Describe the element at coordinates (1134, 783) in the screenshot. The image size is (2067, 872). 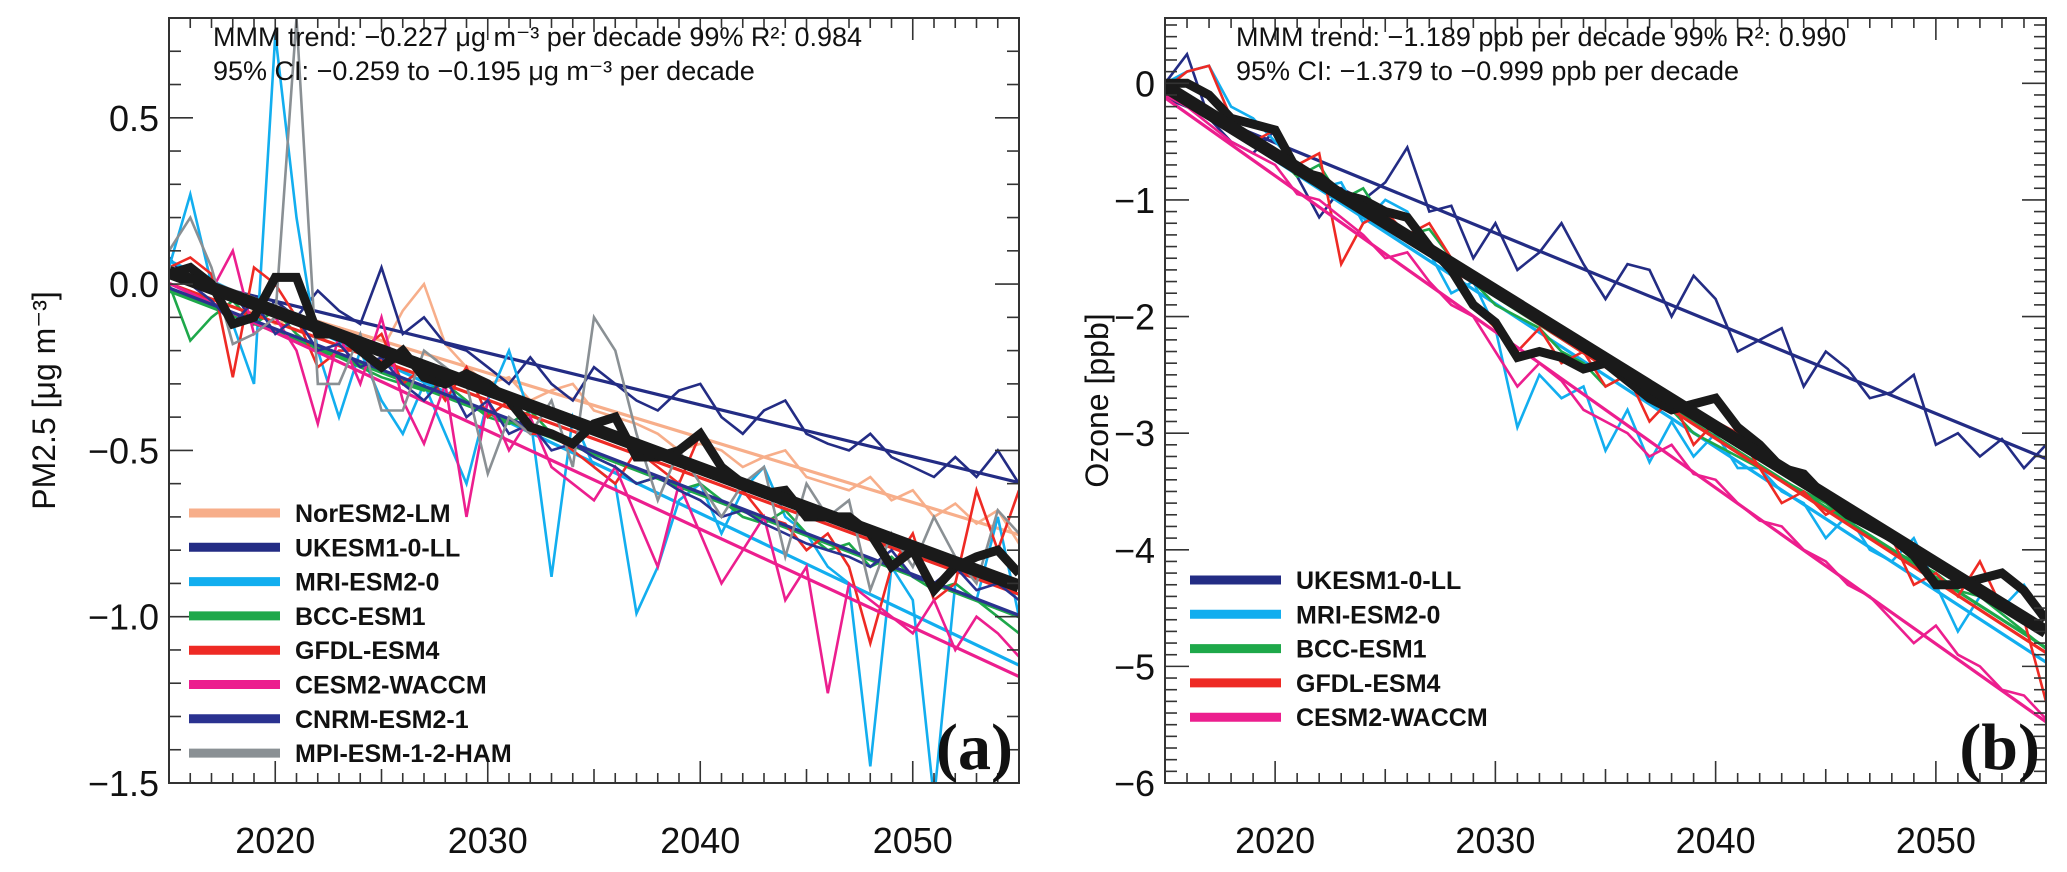
I see `y-tick-label: −6` at that location.